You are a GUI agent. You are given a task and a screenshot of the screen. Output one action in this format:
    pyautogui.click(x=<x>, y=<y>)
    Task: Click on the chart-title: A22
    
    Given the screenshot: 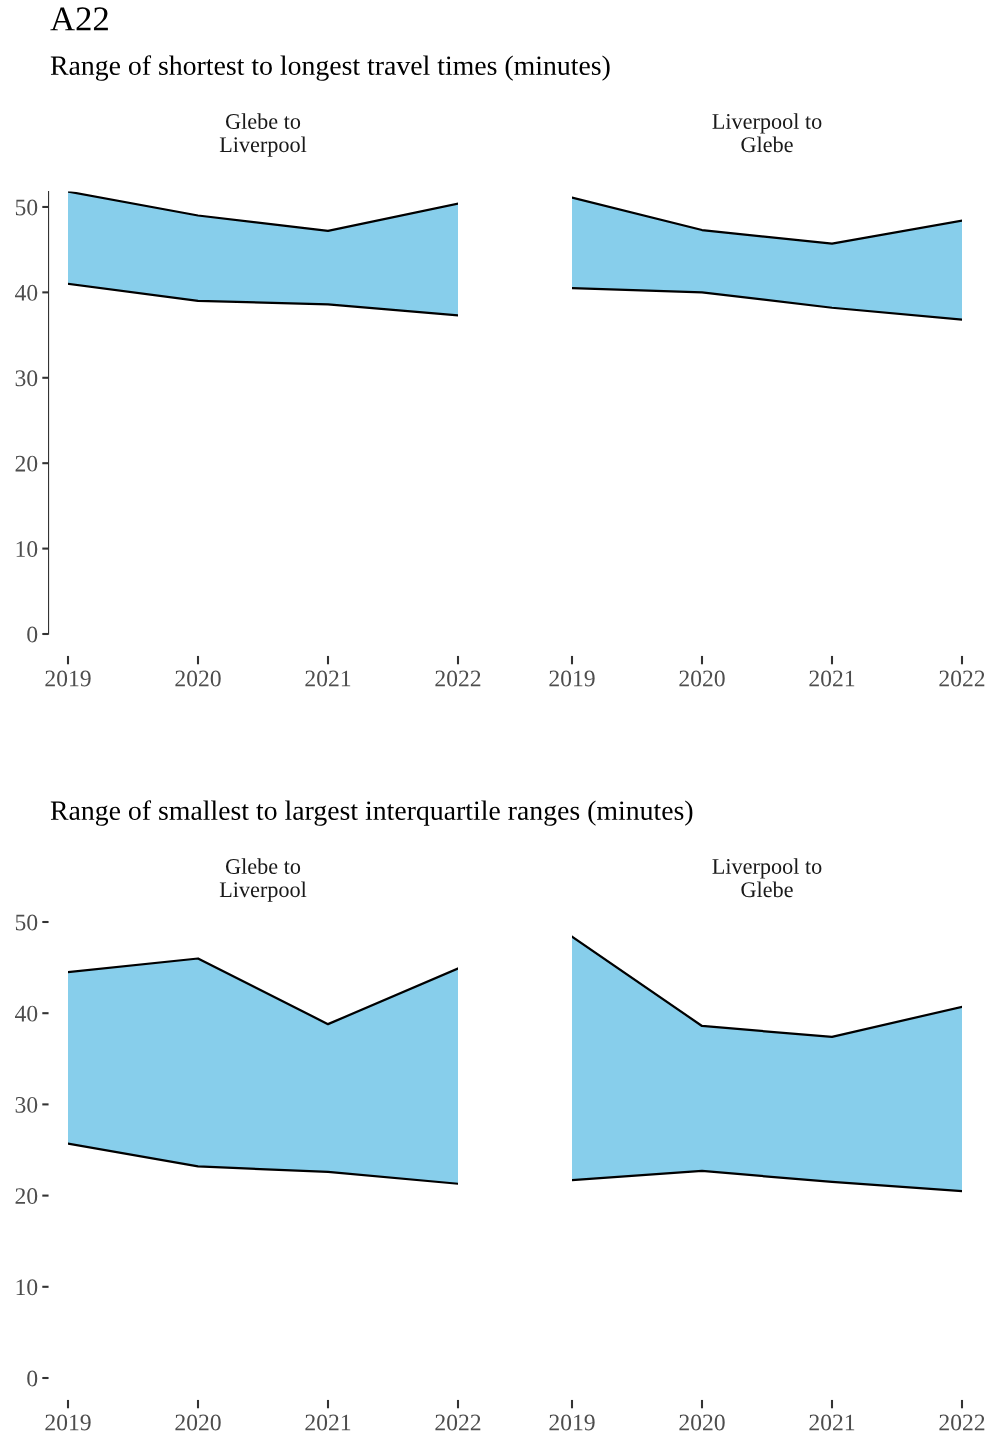 What is the action you would take?
    pyautogui.click(x=79, y=19)
    